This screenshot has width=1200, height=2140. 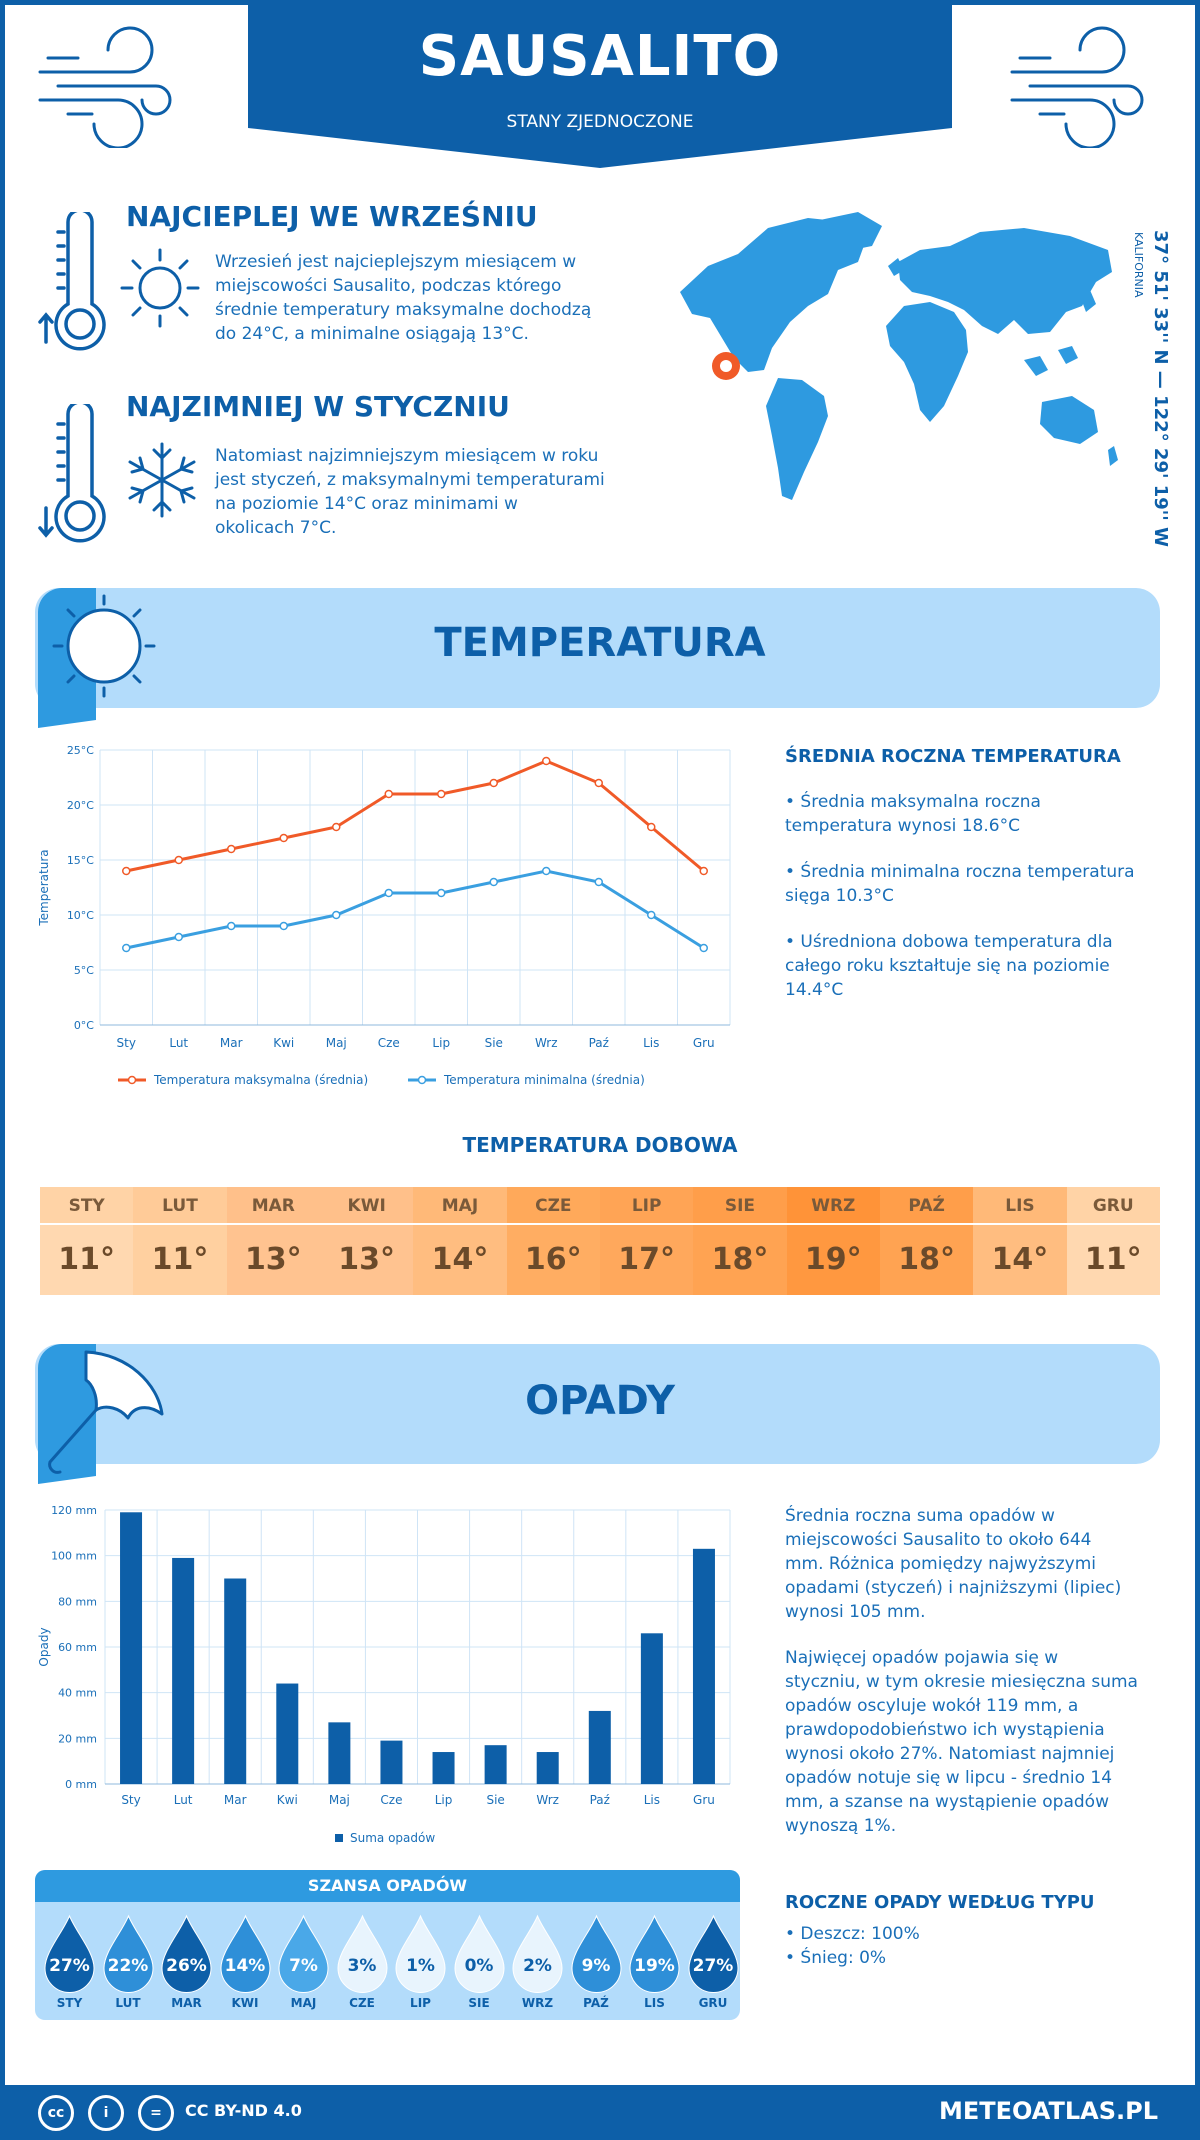 What do you see at coordinates (947, 1802) in the screenshot?
I see `text-line: mm, a szanse na wystąpienie opadów` at bounding box center [947, 1802].